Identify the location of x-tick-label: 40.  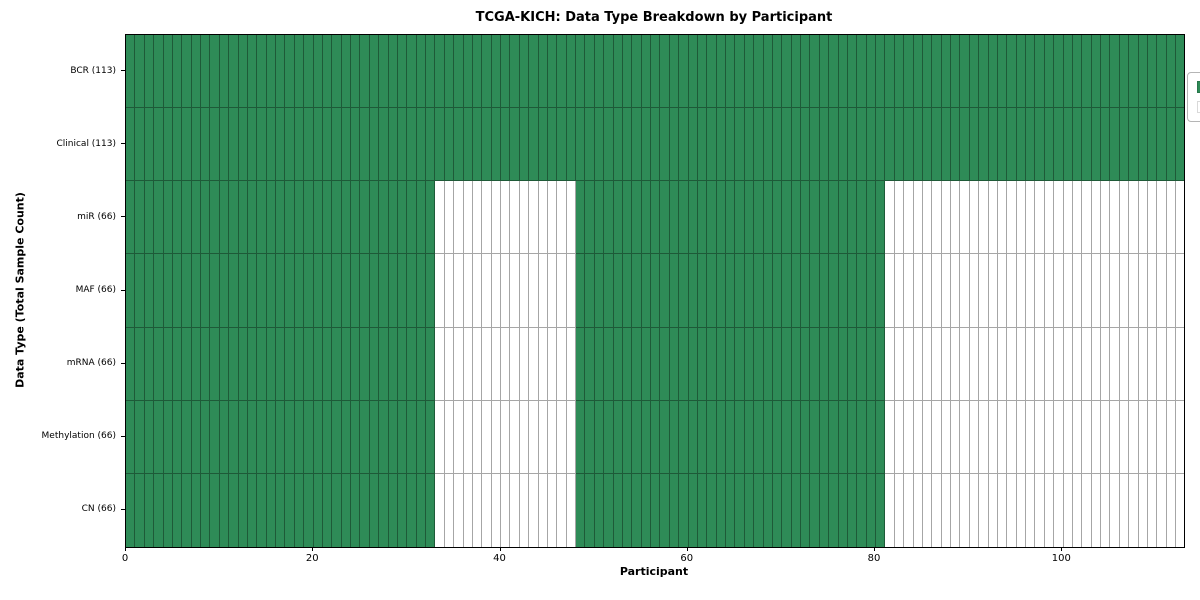
(499, 558).